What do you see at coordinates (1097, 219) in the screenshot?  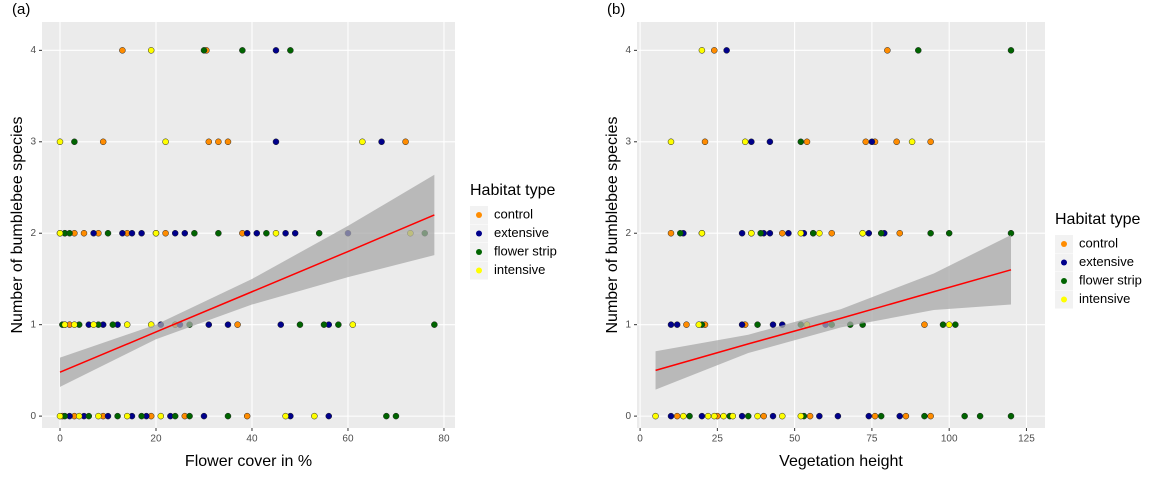 I see `legend-title: Habitat type` at bounding box center [1097, 219].